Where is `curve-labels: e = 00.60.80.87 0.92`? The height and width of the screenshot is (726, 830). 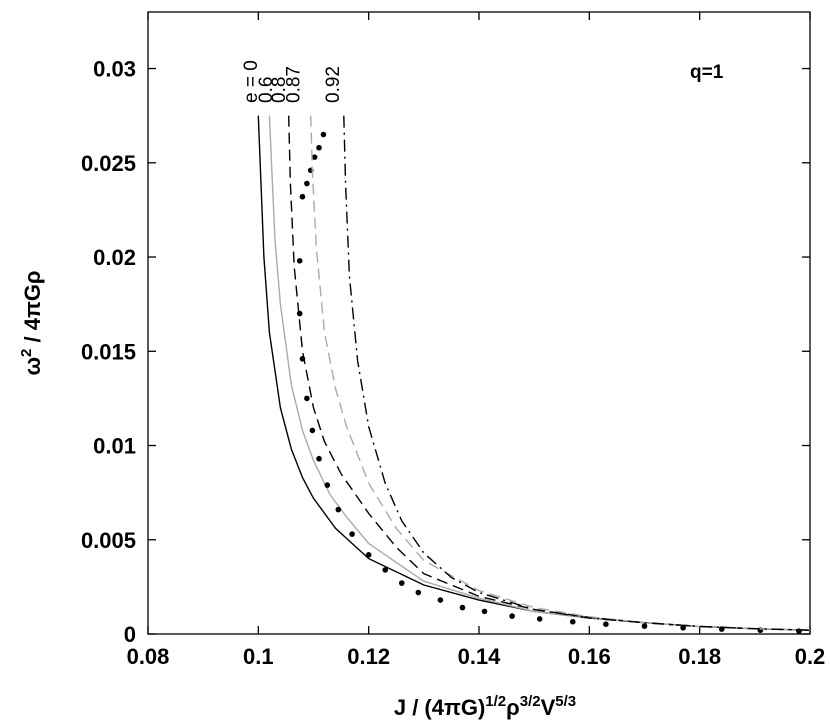
curve-labels: e = 00.60.80.87 0.92 is located at coordinates (292, 81).